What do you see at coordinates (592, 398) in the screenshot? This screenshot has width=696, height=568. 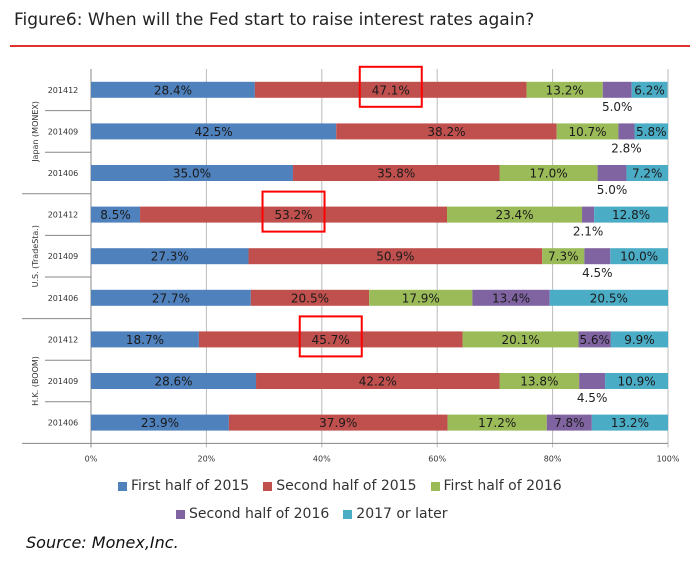 I see `data-label: 4.5%` at bounding box center [592, 398].